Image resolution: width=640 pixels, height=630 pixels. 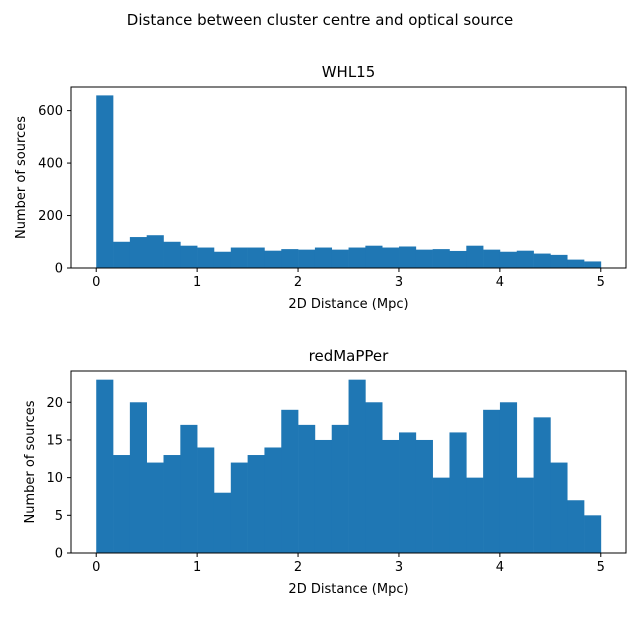 What do you see at coordinates (96, 567) in the screenshot?
I see `redmapper-xtick-label-0: 0` at bounding box center [96, 567].